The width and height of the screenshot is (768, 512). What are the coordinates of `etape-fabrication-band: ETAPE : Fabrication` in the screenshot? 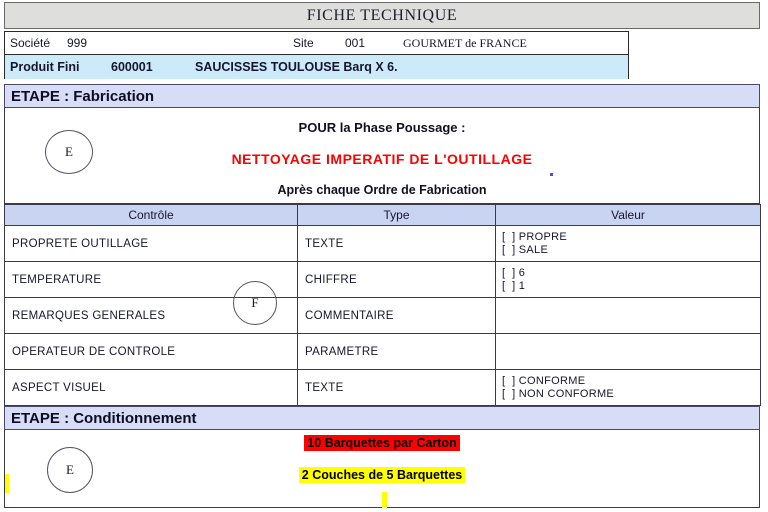 It's located at (382, 96).